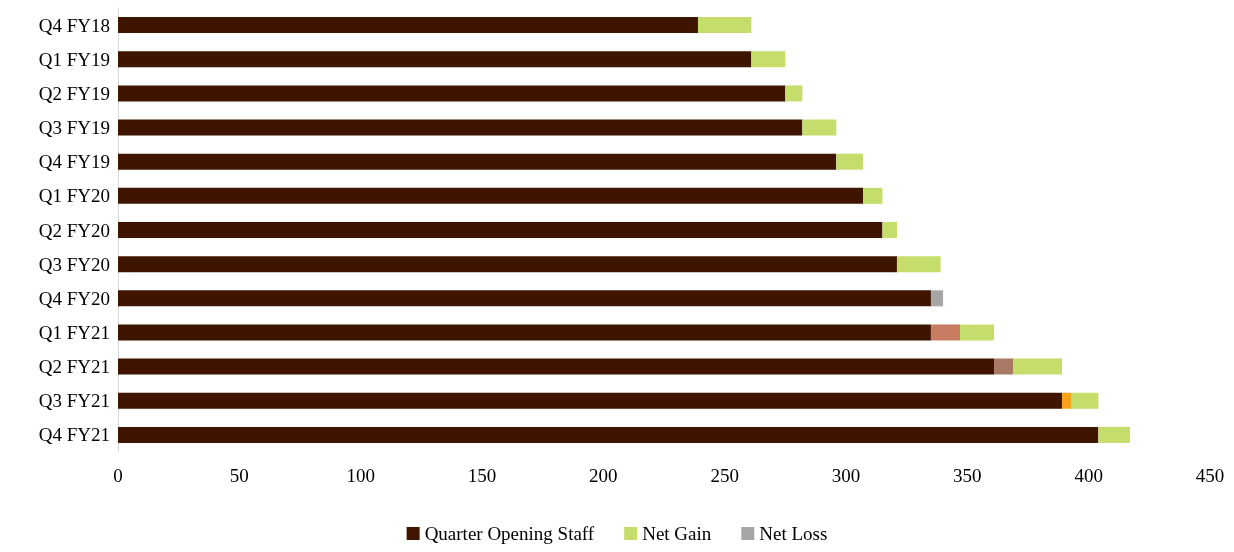 This screenshot has height=552, width=1234. Describe the element at coordinates (482, 475) in the screenshot. I see `x-tick-label: 150` at that location.